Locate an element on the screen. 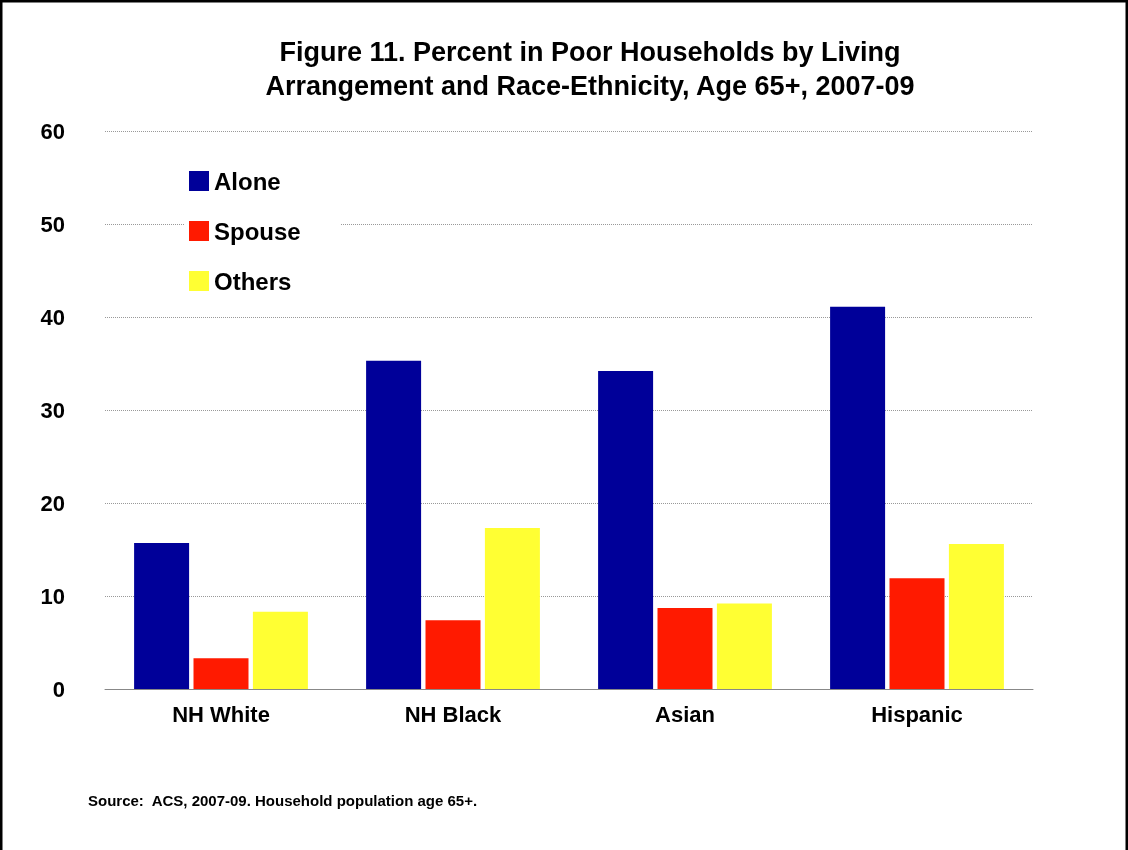 The height and width of the screenshot is (850, 1128). legend-label: Spouse is located at coordinates (257, 231).